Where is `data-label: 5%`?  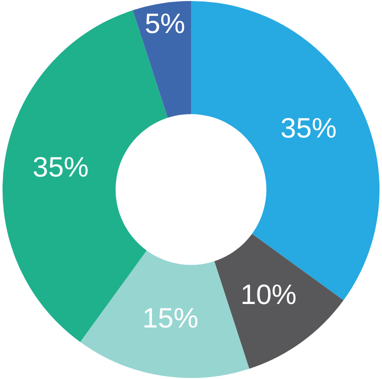
data-label: 5% is located at coordinates (165, 23).